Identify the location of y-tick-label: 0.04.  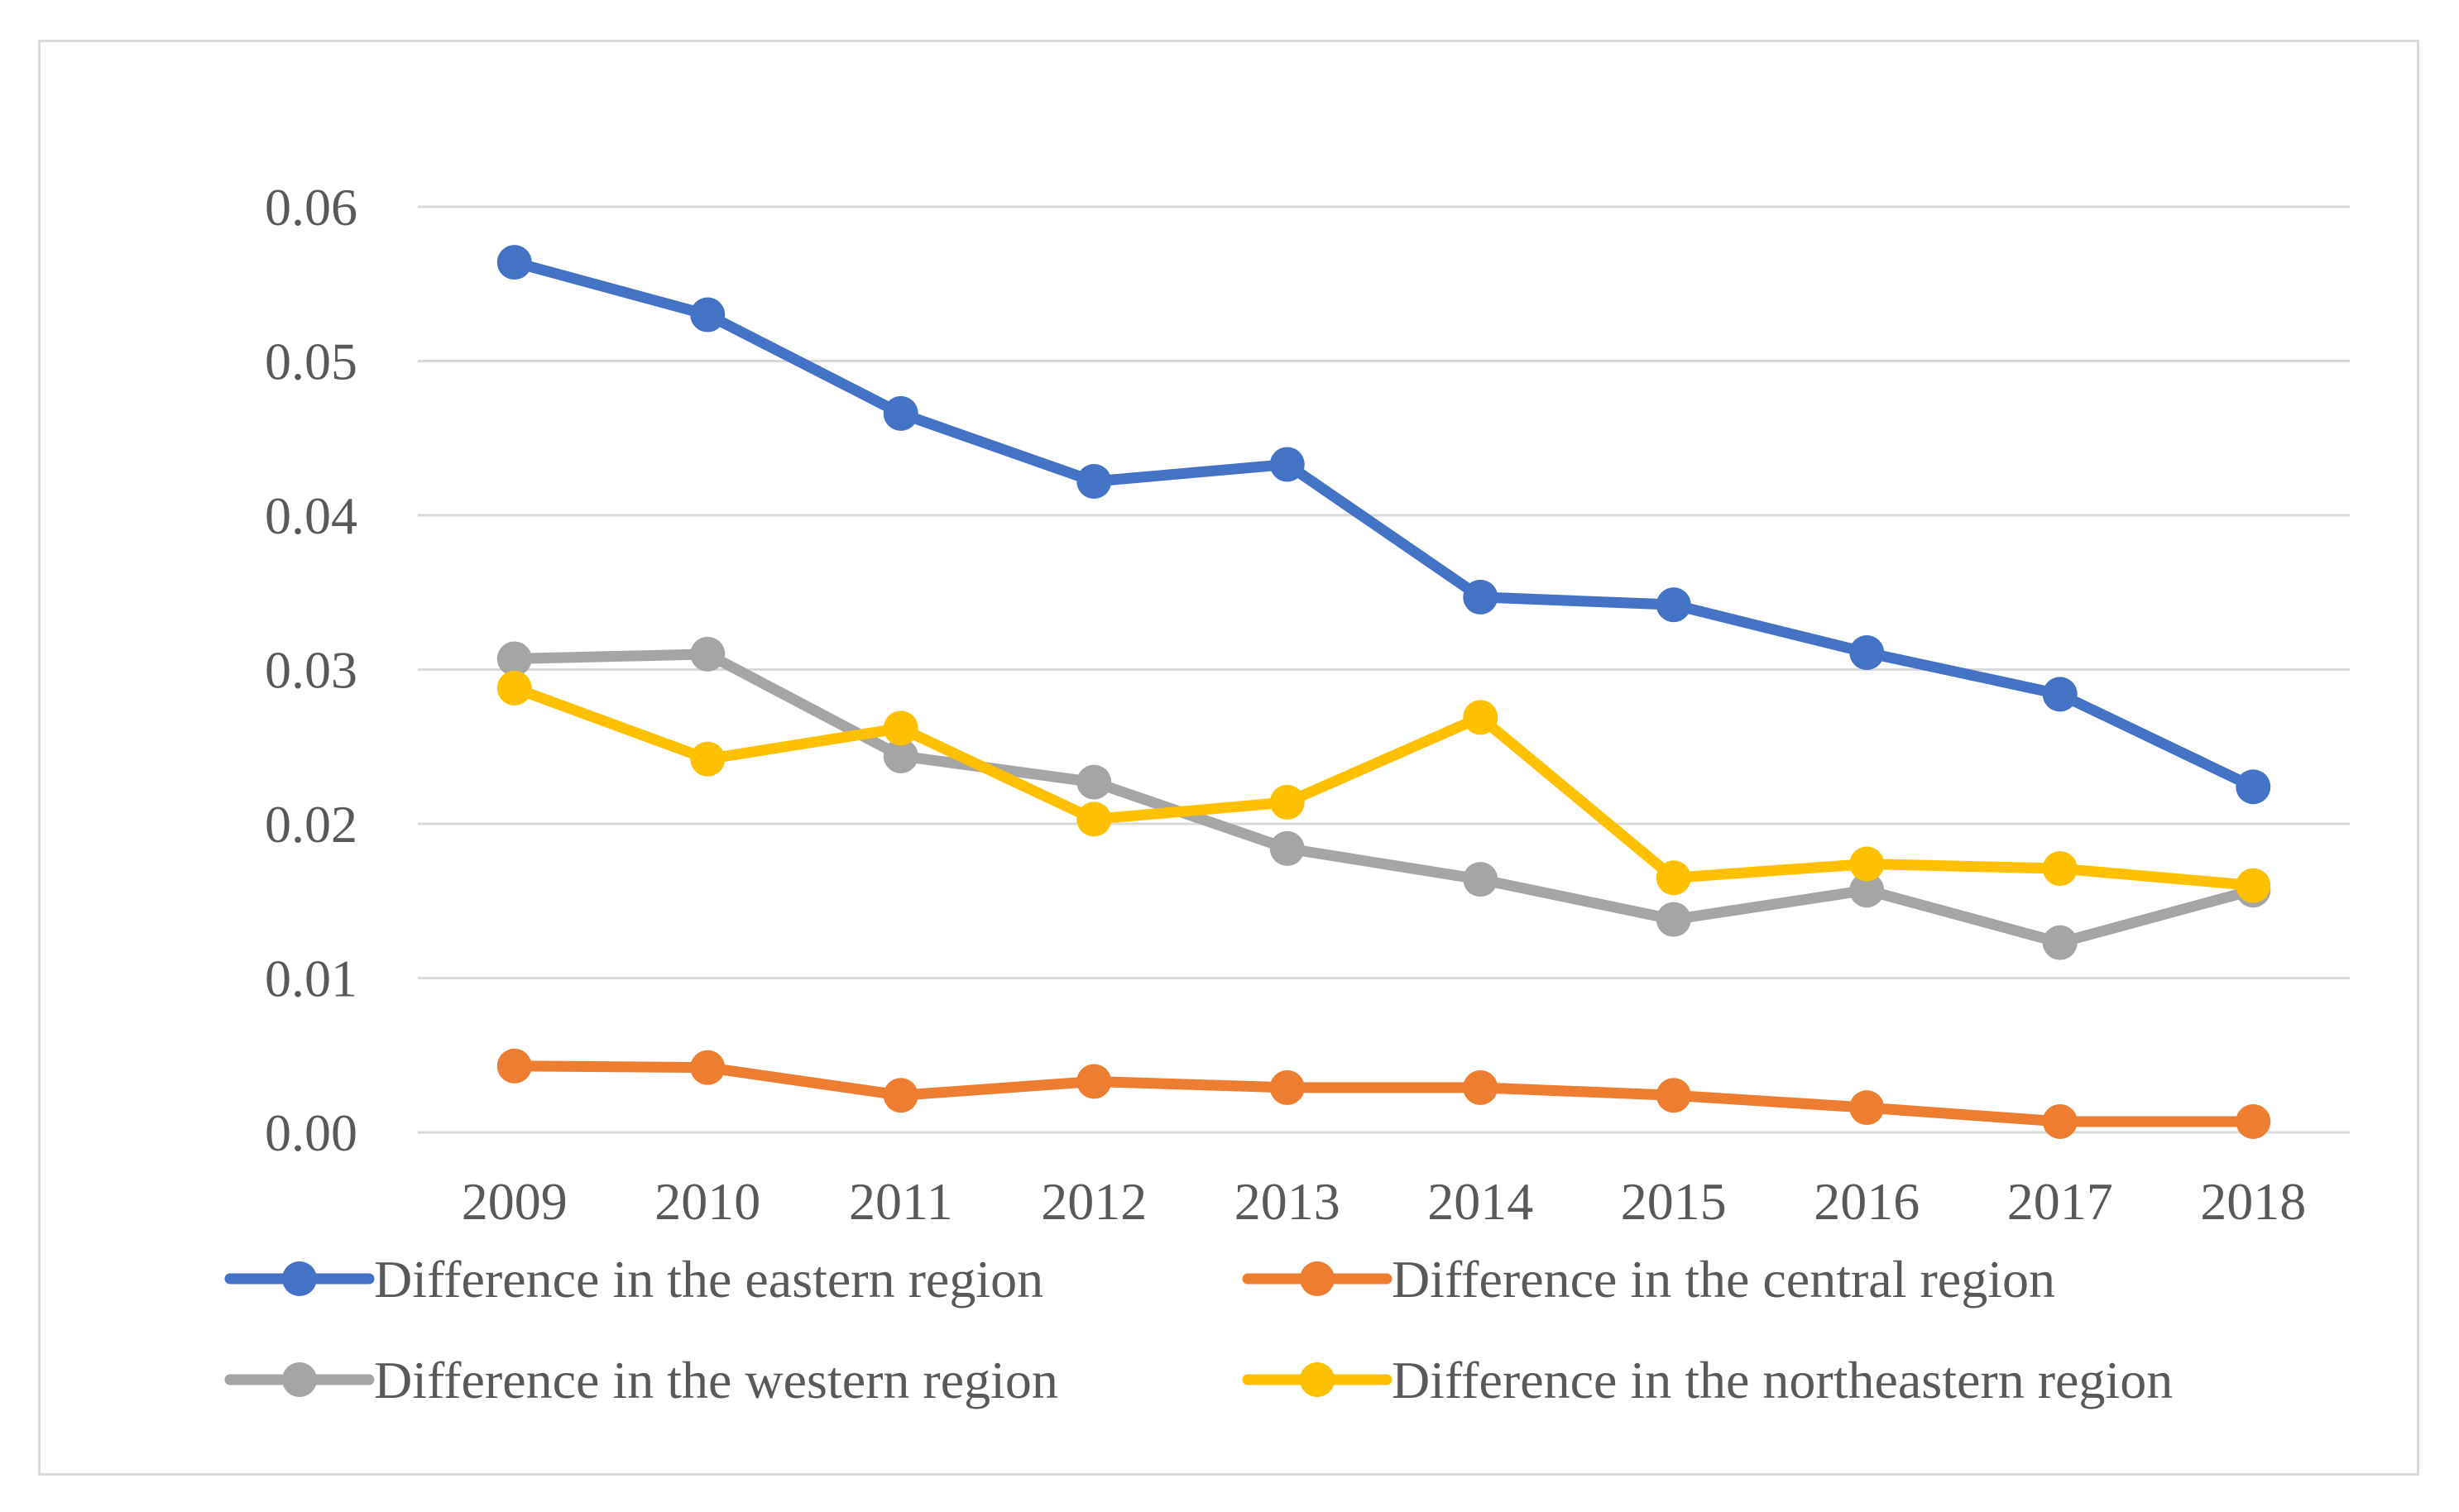
(311, 515).